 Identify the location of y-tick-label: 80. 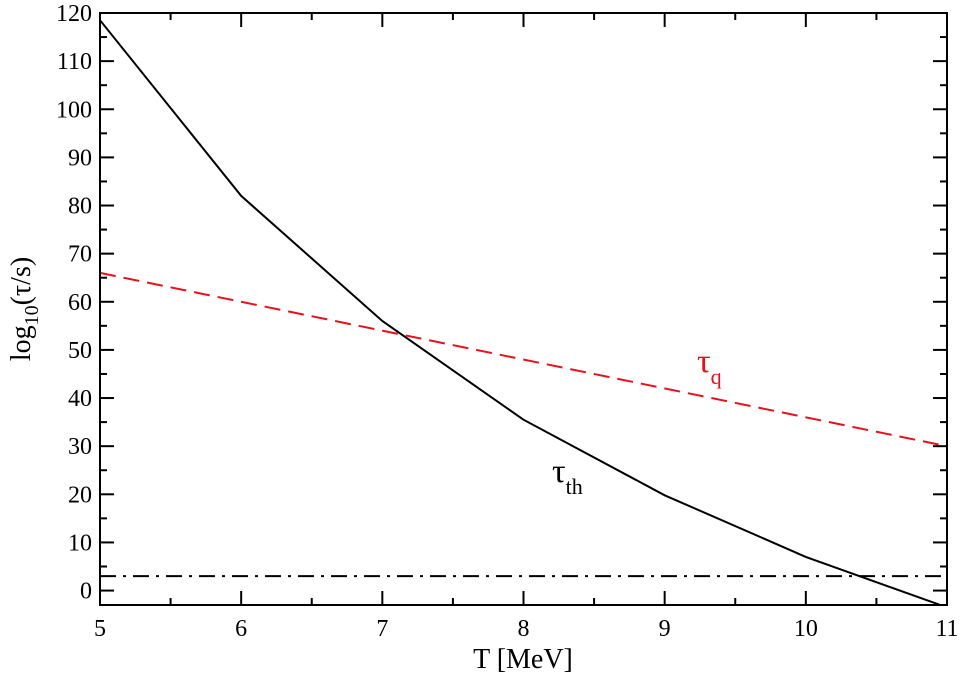
(80, 207).